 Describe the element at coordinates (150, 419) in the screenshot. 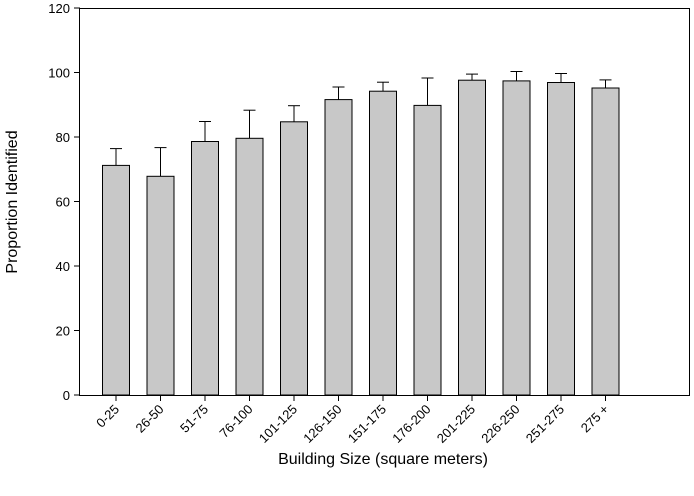

I see `x-tick-label: 26-50` at that location.